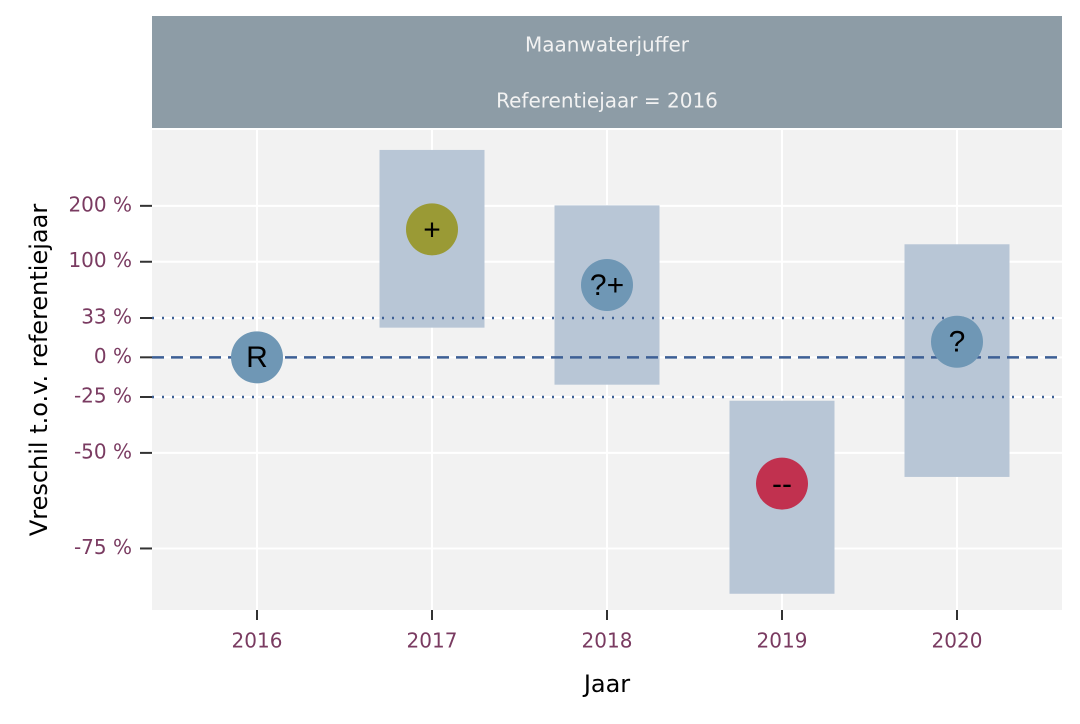 The width and height of the screenshot is (1080, 724). Describe the element at coordinates (432, 641) in the screenshot. I see `x-tick-label: 2017` at that location.